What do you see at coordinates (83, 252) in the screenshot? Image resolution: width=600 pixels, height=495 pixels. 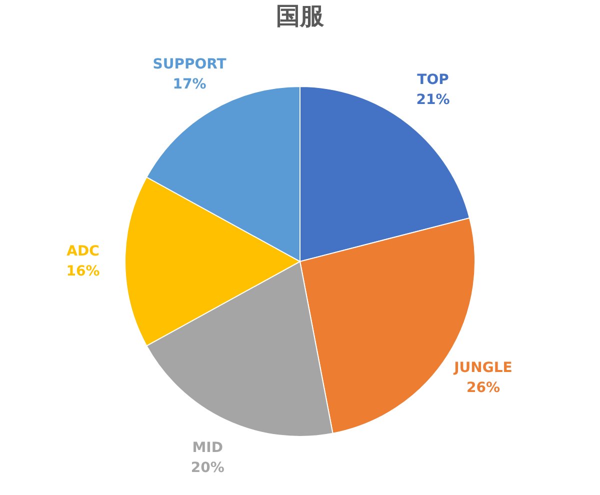 I see `slice-label: ADC` at bounding box center [83, 252].